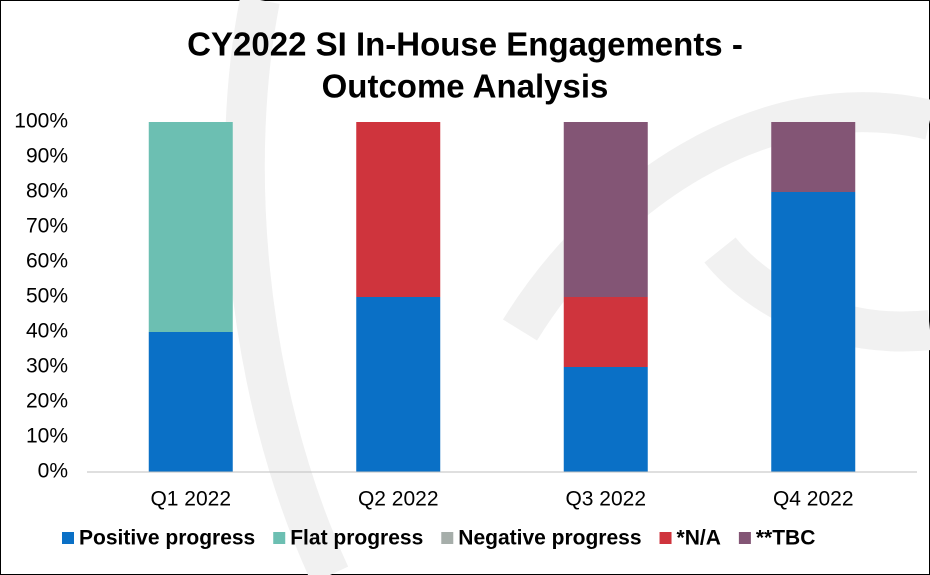 This screenshot has width=930, height=575. I want to click on chart-title: CY2022 SI In-House Engagements -, so click(465, 44).